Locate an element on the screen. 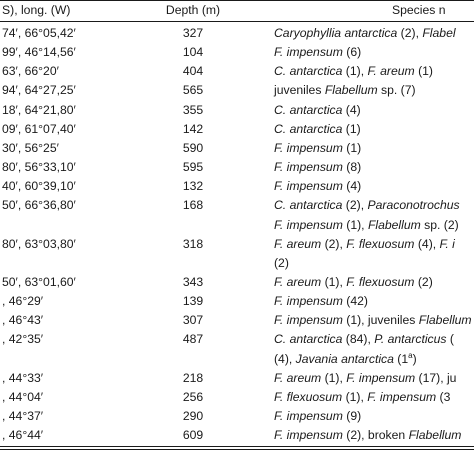  bottom-rule-double is located at coordinates (237, 449).